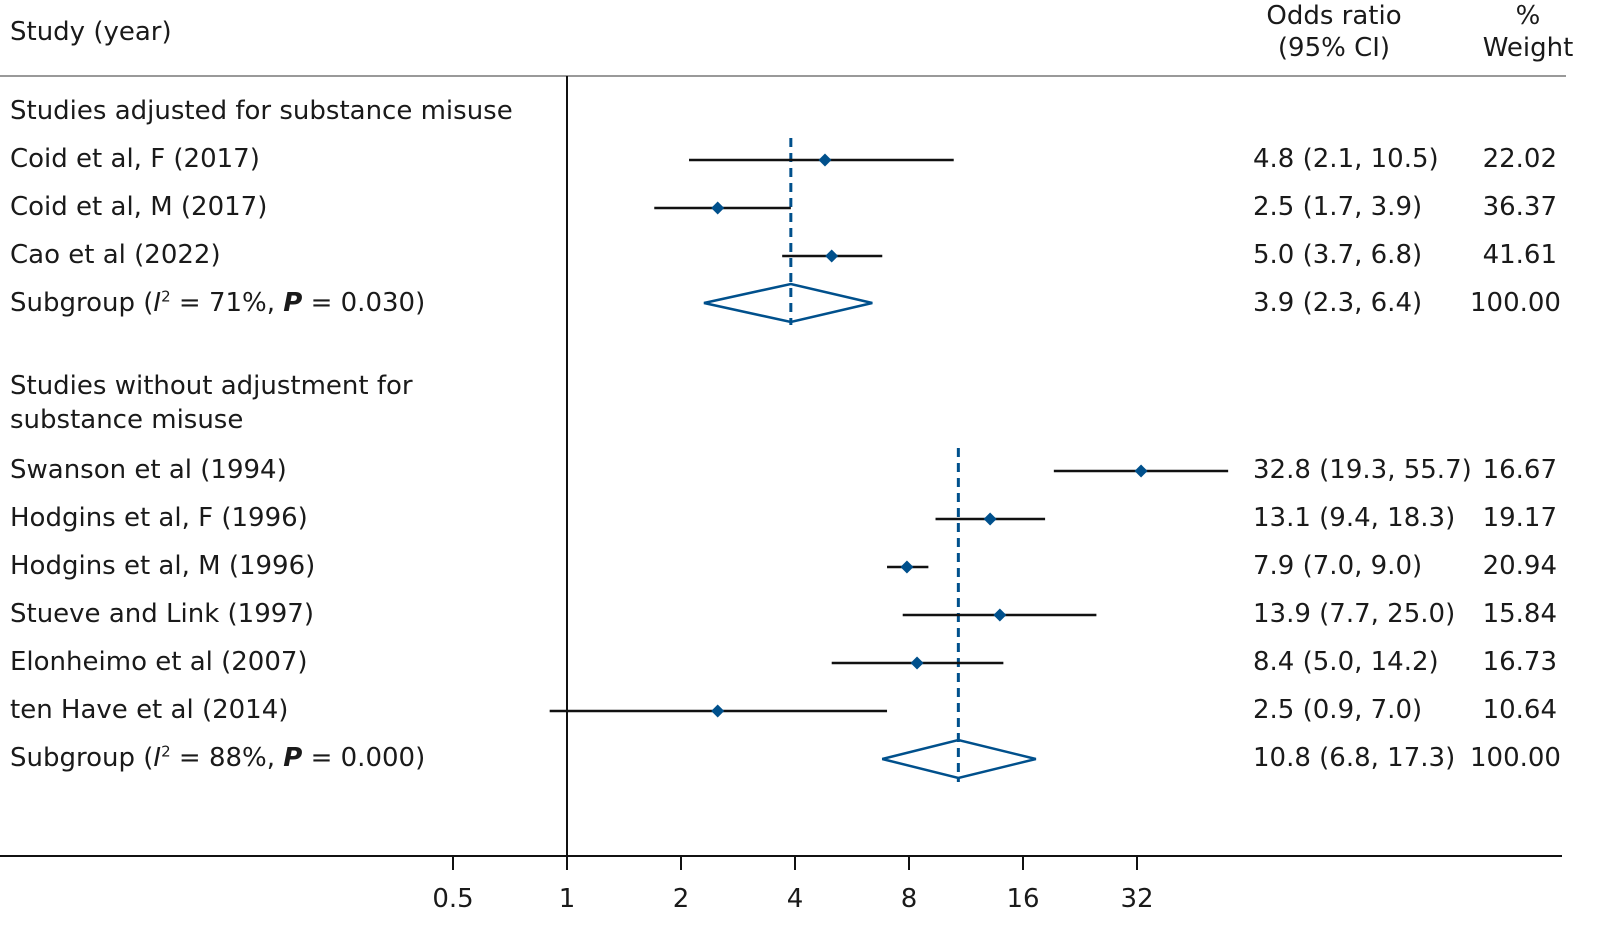  I want to click on i2-value: = 71%,, so click(227, 303).